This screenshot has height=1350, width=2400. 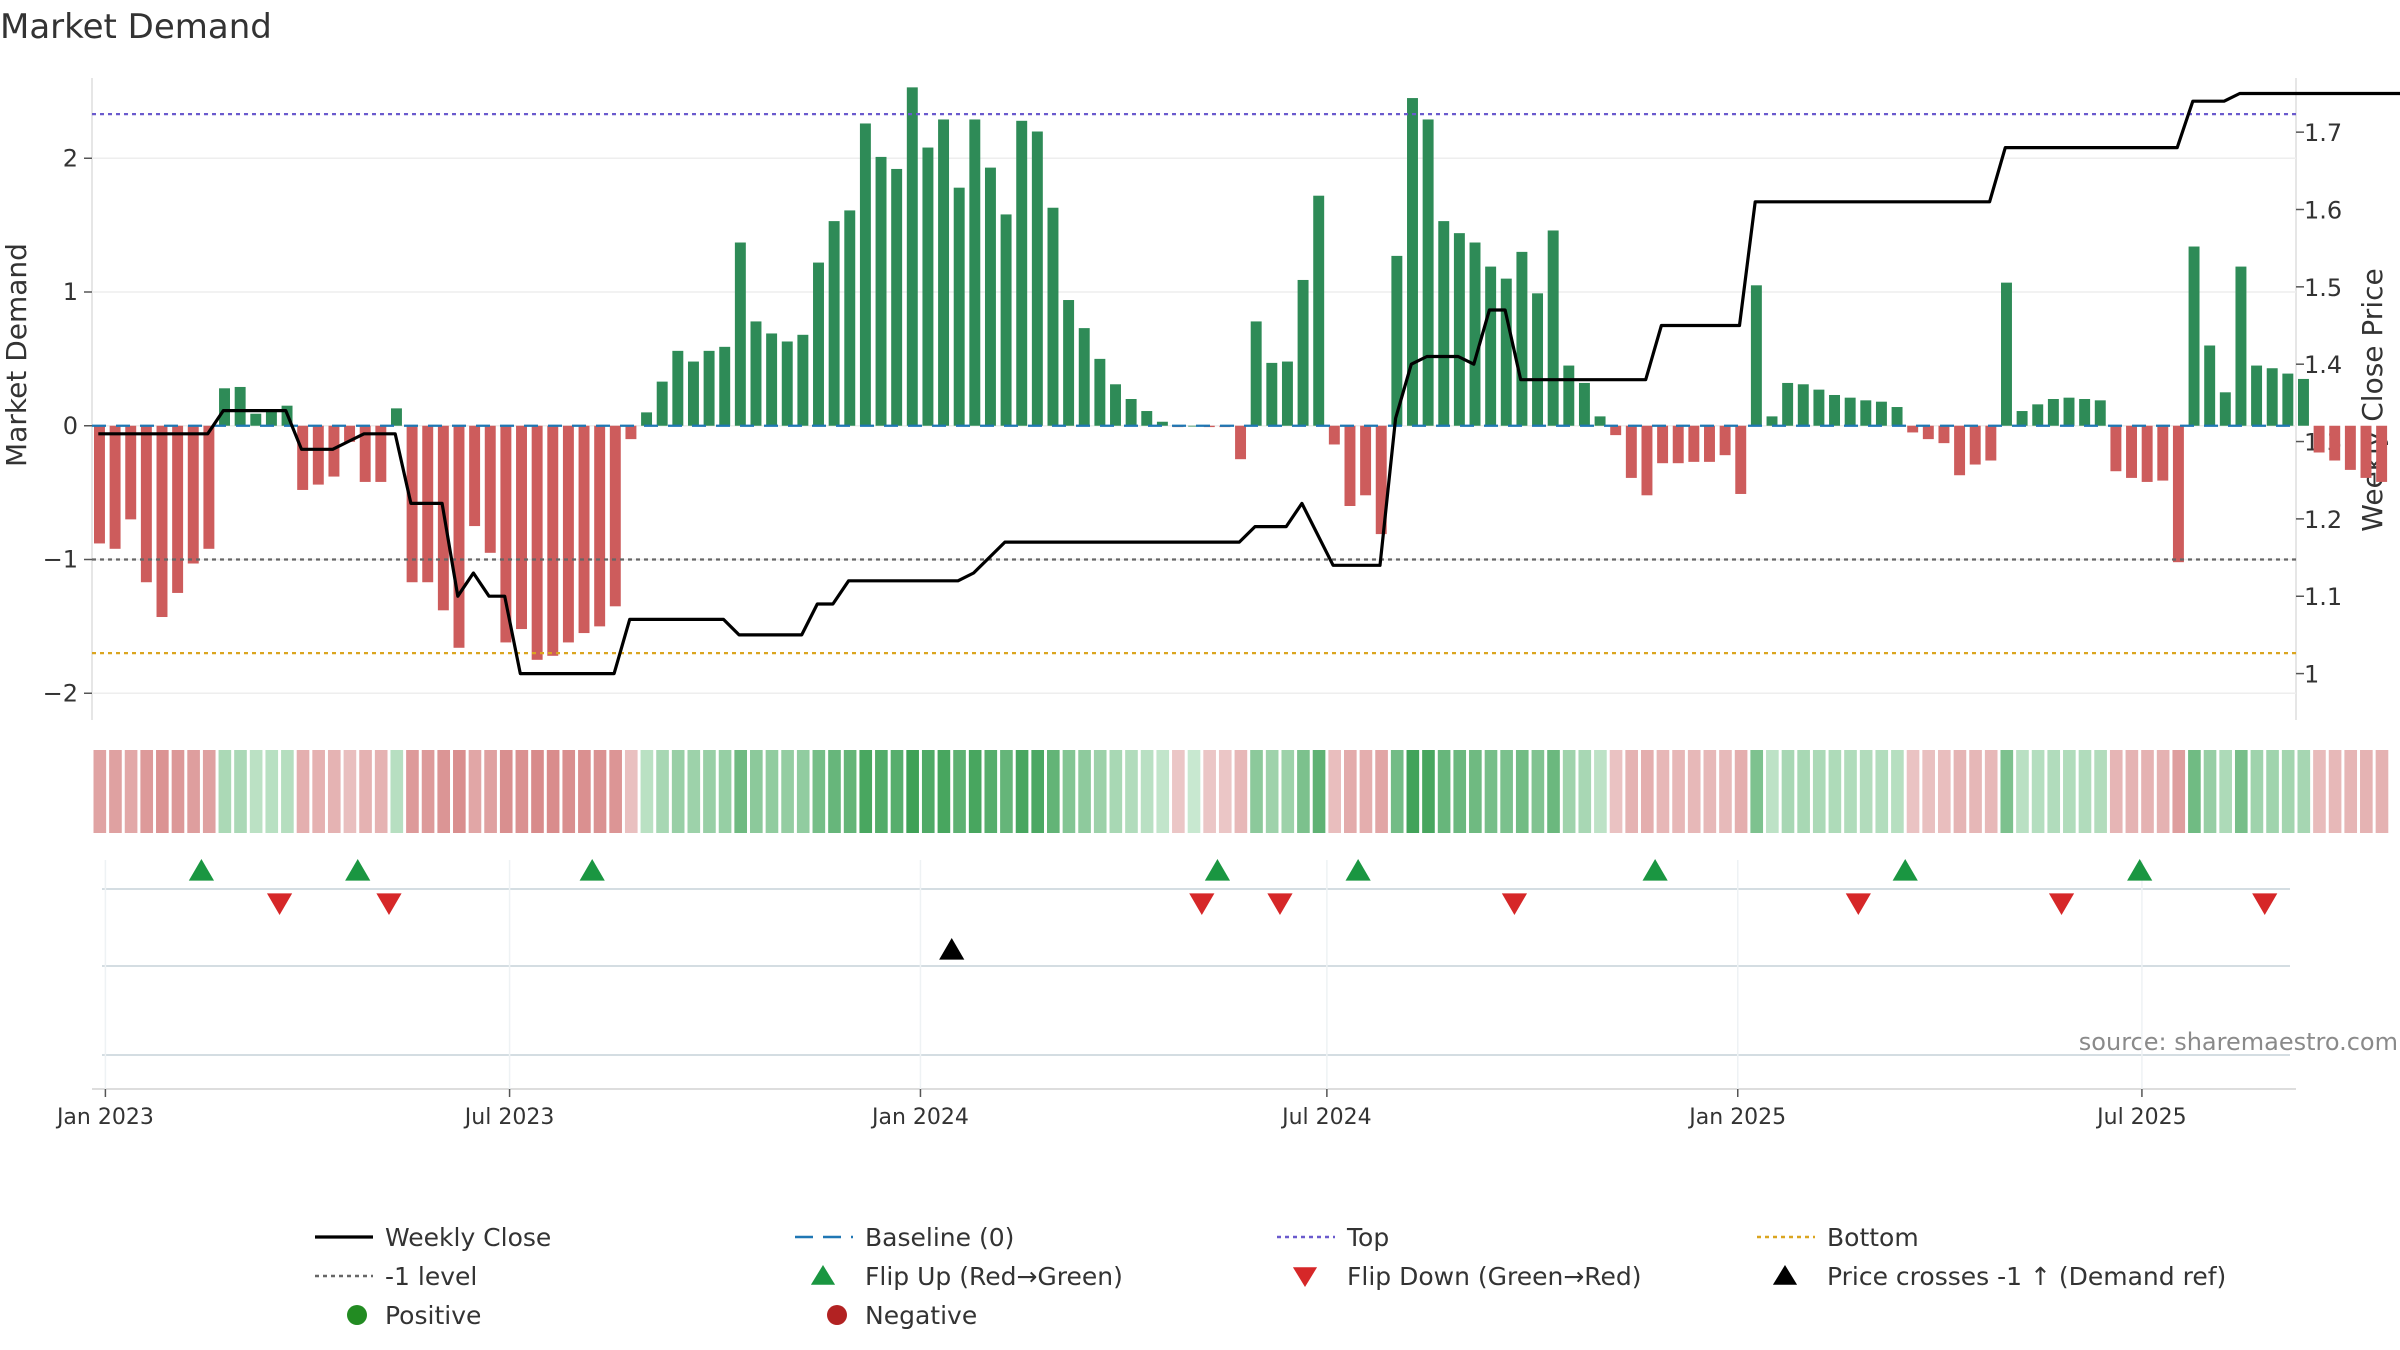 What do you see at coordinates (104, 1117) in the screenshot?
I see `date-tick-label: Jan 2023` at bounding box center [104, 1117].